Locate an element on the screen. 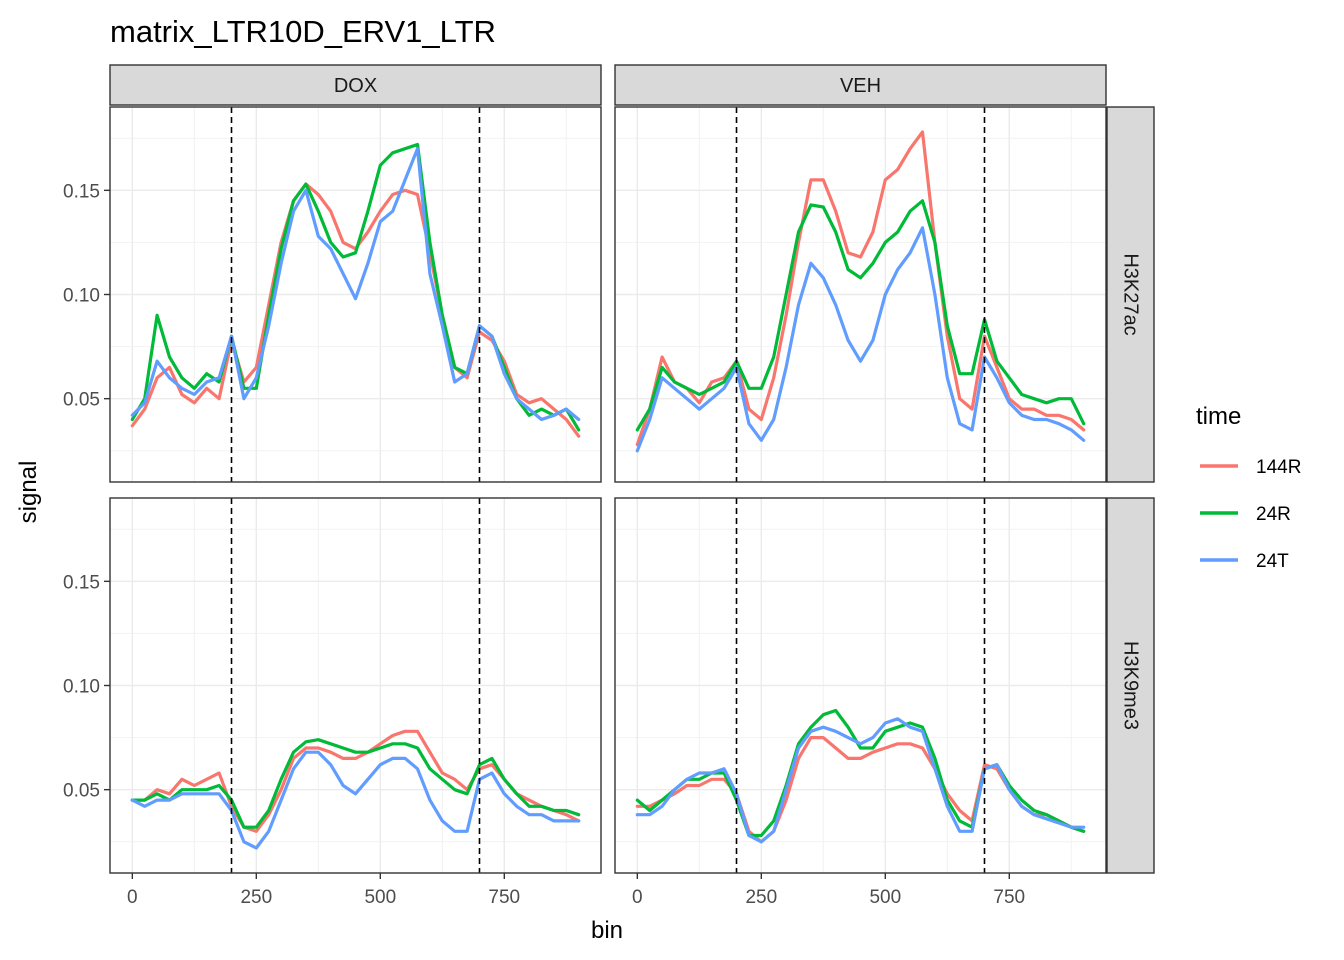  strip-row-h3k9me3: H3K9me3 is located at coordinates (1130, 685).